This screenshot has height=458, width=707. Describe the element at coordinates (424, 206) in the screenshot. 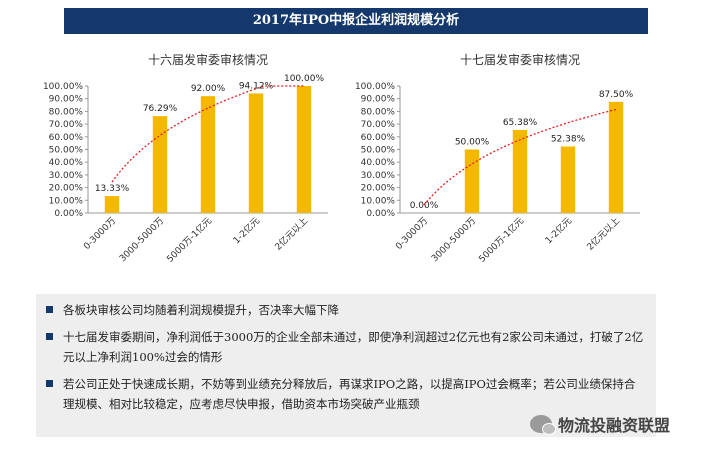

I see `data-label: 0.00%` at that location.